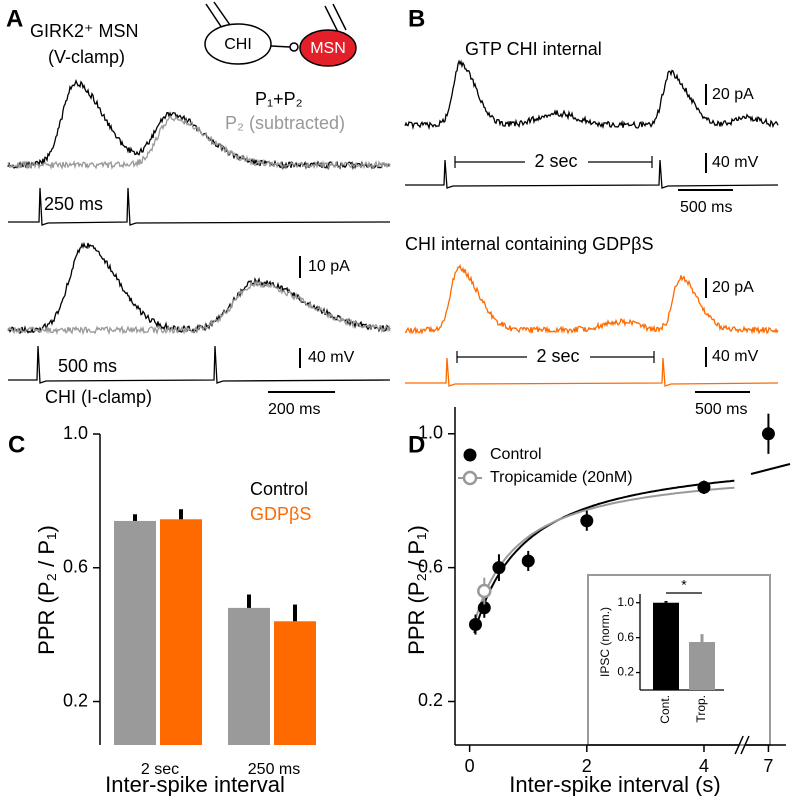  What do you see at coordinates (615, 784) in the screenshot?
I see `x-axis-label: Inter-spike interval (s)` at bounding box center [615, 784].